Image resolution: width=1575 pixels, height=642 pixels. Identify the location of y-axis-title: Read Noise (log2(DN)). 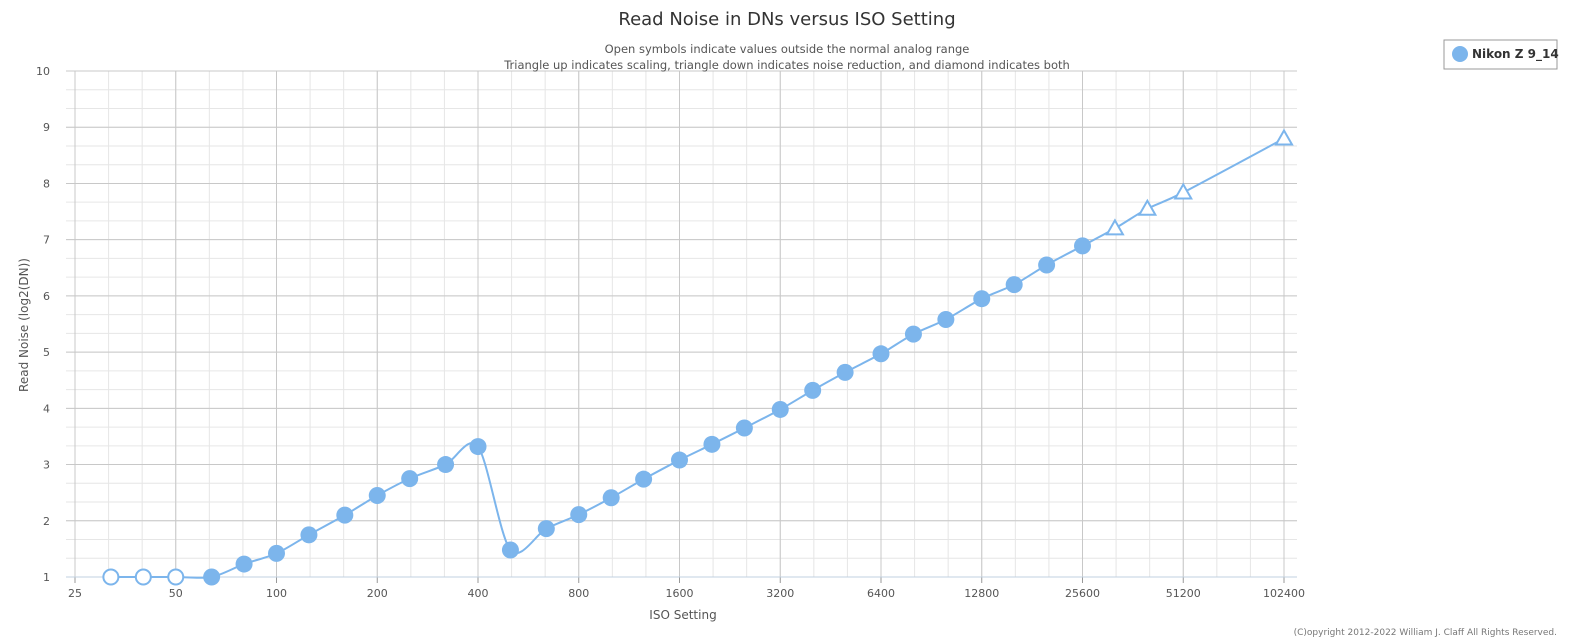
(24, 325).